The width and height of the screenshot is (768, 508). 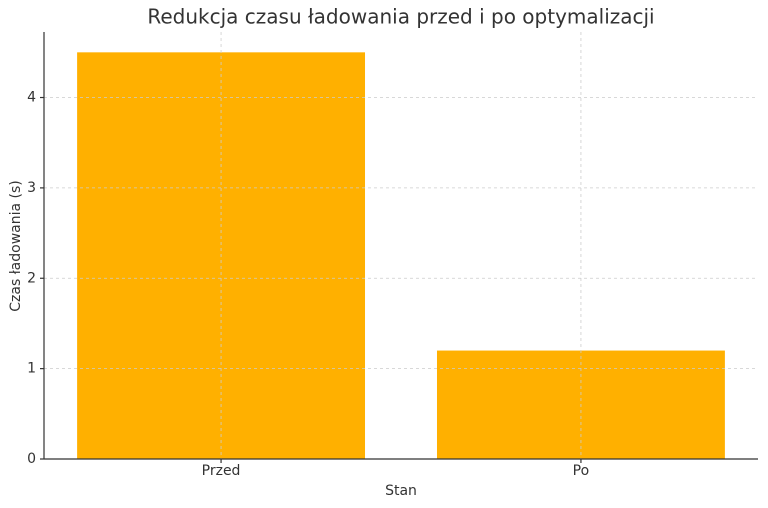 What do you see at coordinates (401, 491) in the screenshot?
I see `x-axis-label: Stan` at bounding box center [401, 491].